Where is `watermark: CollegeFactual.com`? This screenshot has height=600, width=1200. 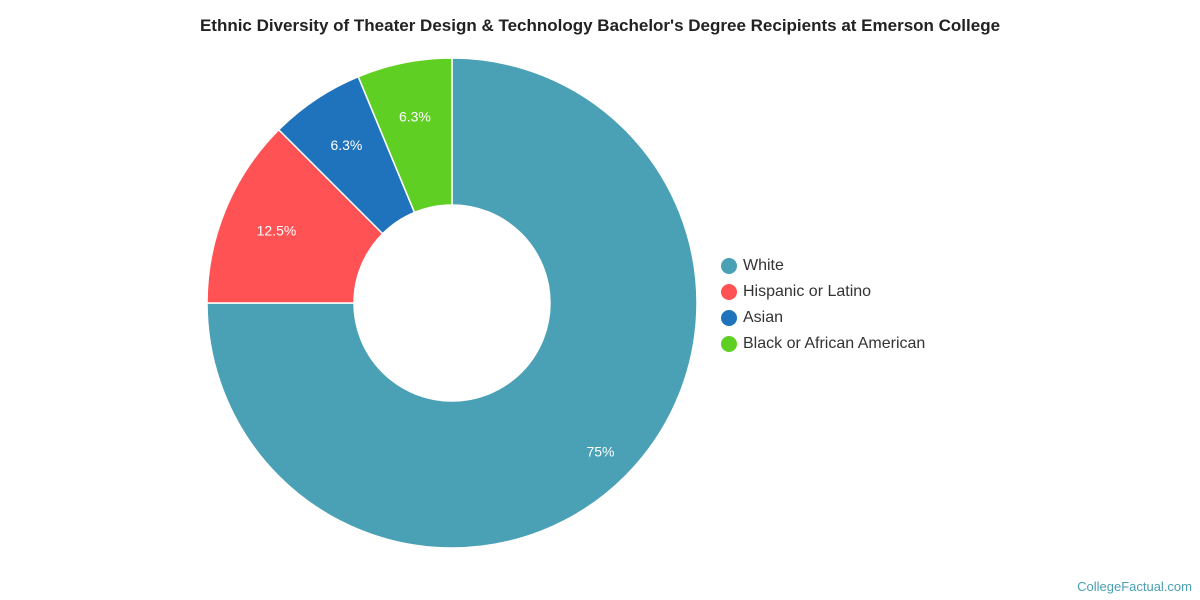 watermark: CollegeFactual.com is located at coordinates (1134, 586).